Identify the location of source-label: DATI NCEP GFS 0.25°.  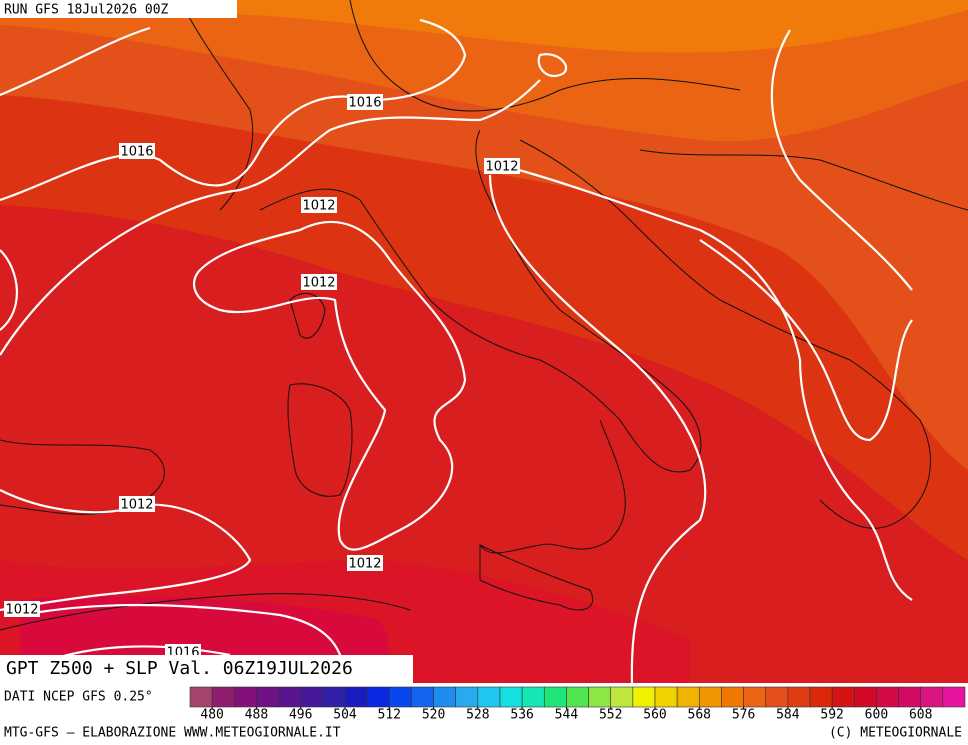
(78, 697).